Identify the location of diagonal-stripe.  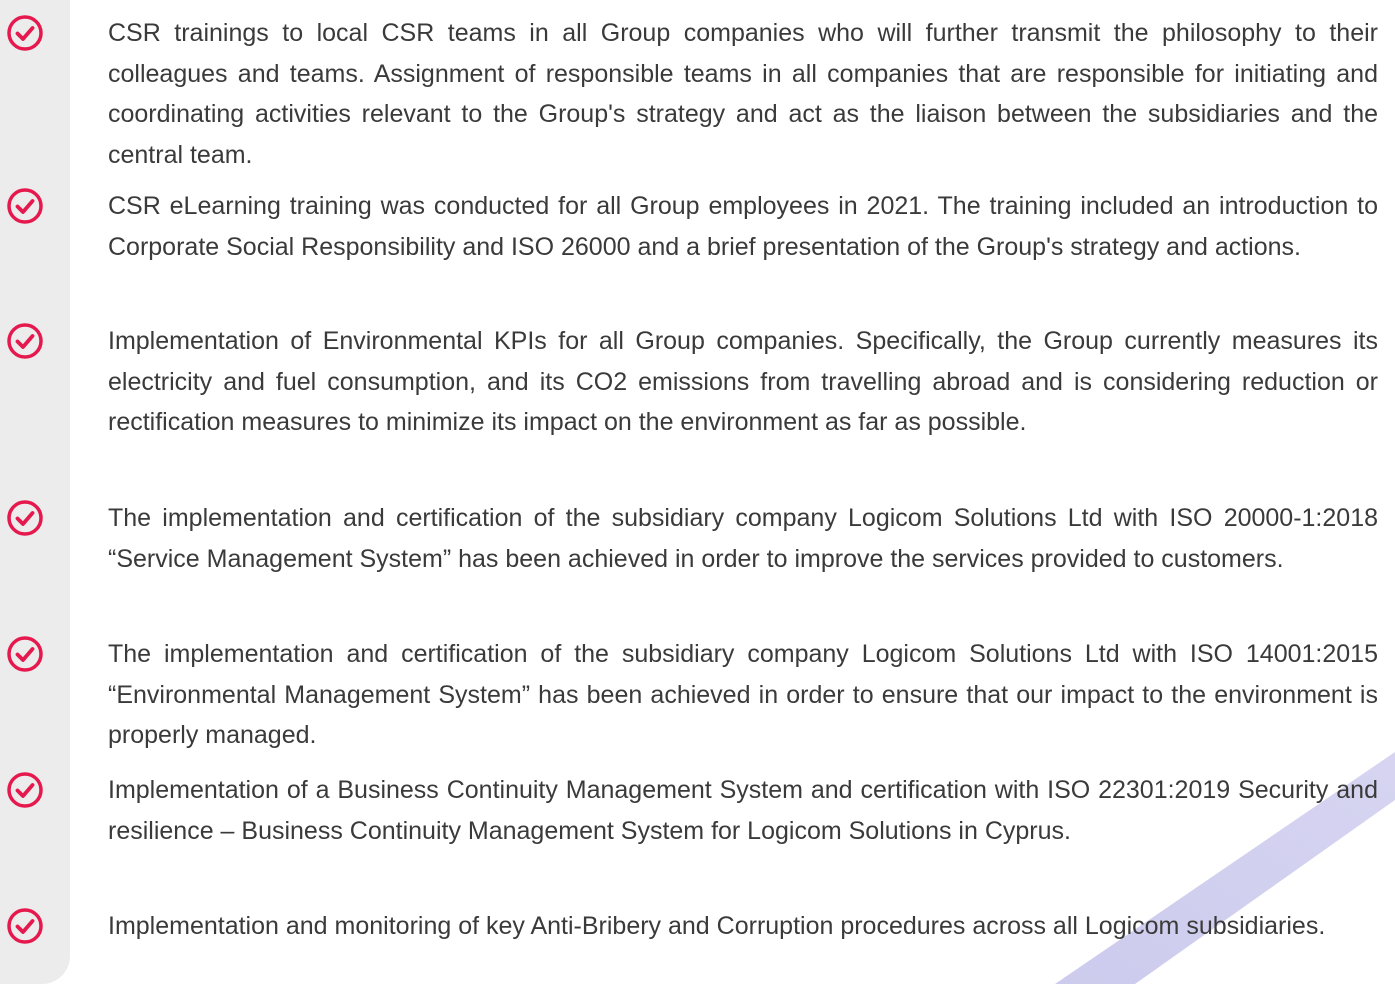
(1225, 868).